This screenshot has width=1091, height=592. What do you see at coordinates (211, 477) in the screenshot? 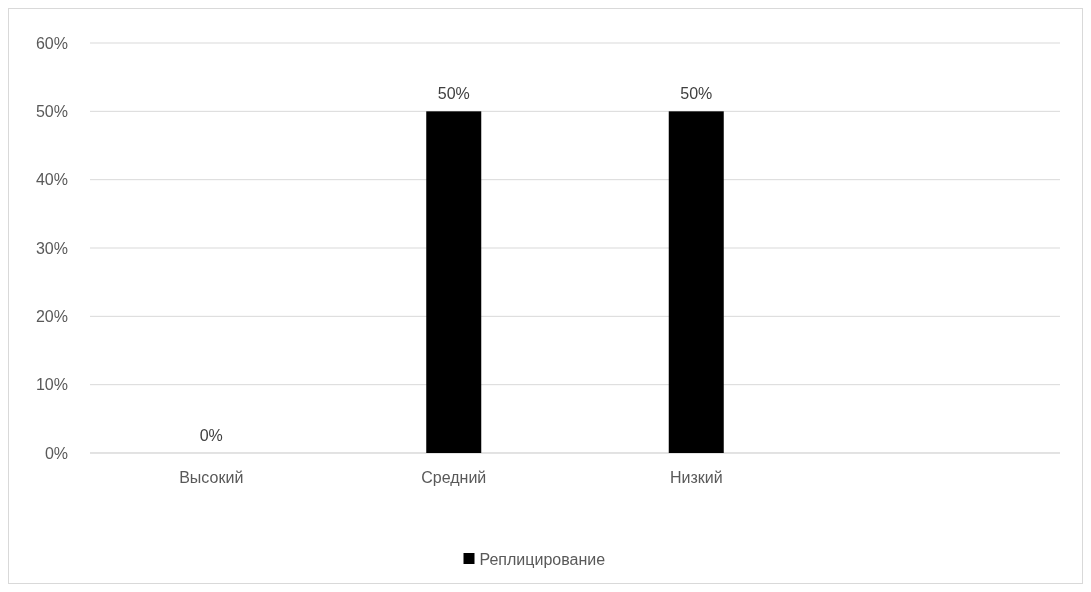
I see `x-tick-label: Высокий` at bounding box center [211, 477].